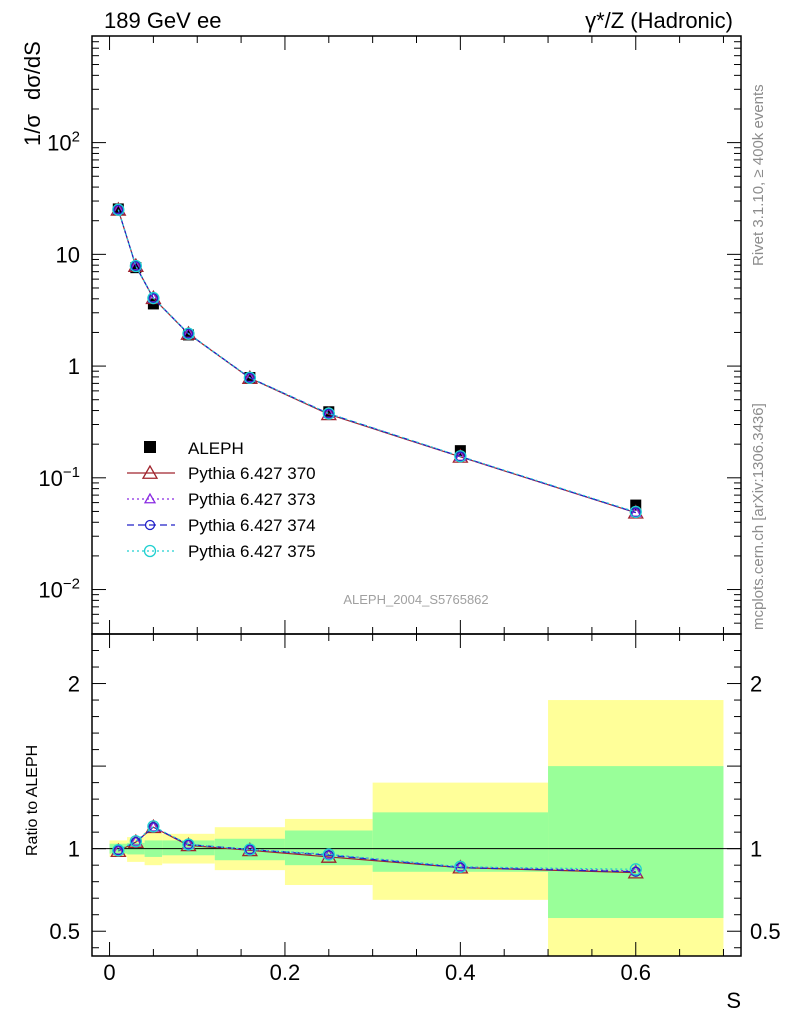 This screenshot has height=1029, width=786. Describe the element at coordinates (758, 175) in the screenshot. I see `rivet-label: Rivet 3.1.10, ≥ 400k events` at that location.